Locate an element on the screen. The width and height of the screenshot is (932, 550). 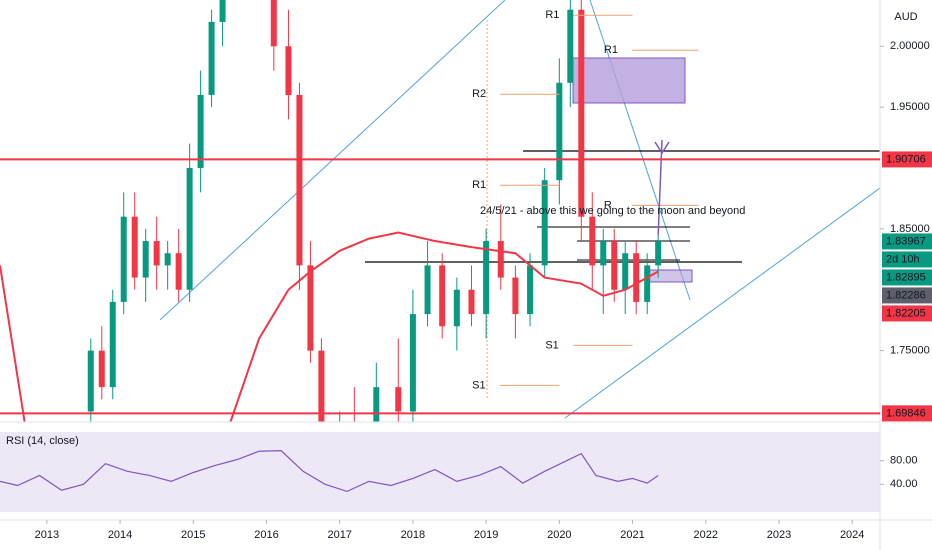
rsi-tick-label: 80.00 is located at coordinates (904, 461).